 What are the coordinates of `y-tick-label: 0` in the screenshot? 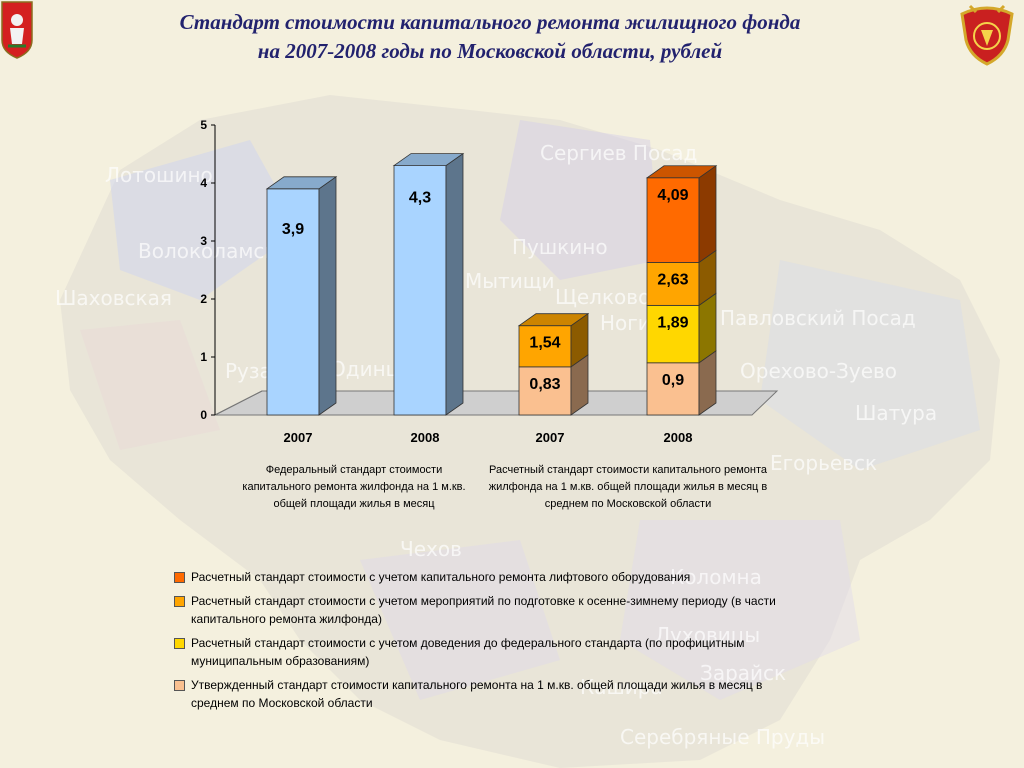 It's located at (203, 415).